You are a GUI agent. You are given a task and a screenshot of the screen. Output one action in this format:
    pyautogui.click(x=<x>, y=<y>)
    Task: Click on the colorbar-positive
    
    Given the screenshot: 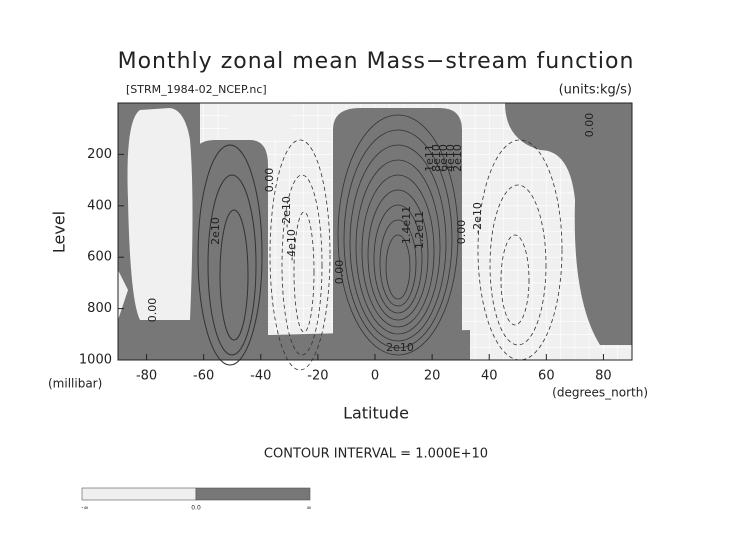 What is the action you would take?
    pyautogui.click(x=253, y=494)
    